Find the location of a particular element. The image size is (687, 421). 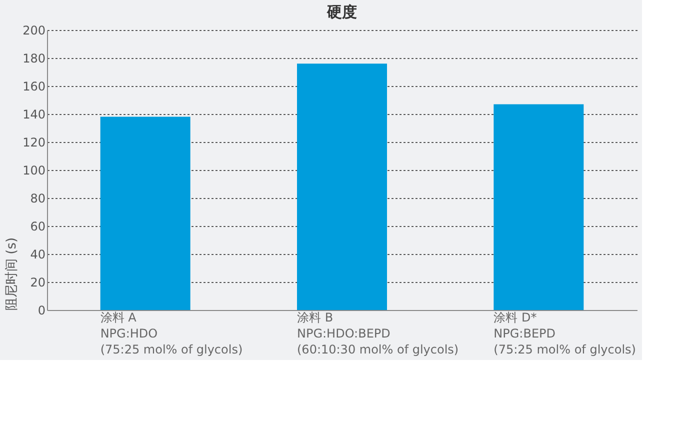

y-tick-label: 0 is located at coordinates (42, 311).